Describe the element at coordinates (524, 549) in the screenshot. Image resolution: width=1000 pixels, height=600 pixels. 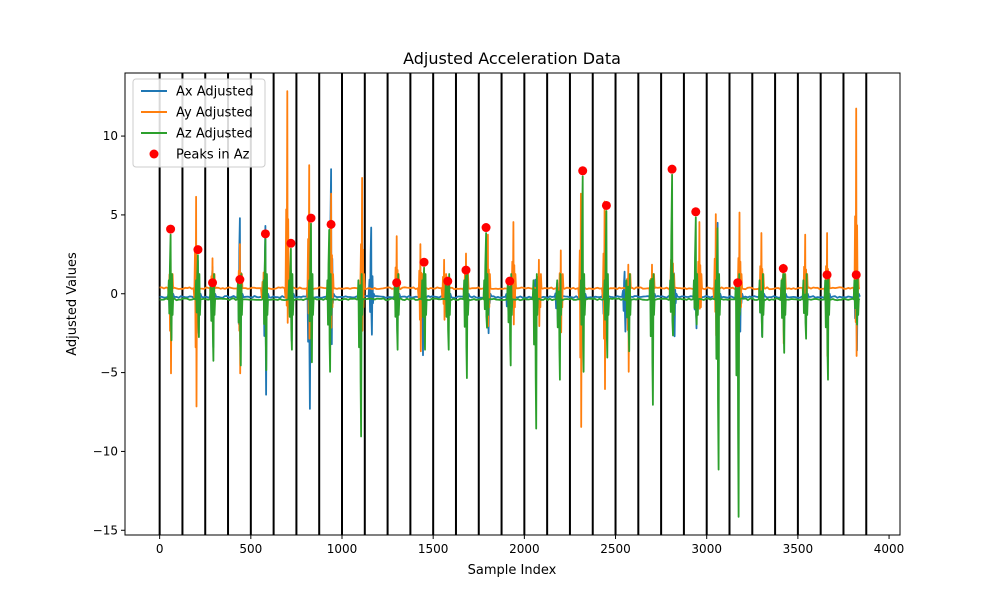
I see `x-tick-label: 2000` at that location.